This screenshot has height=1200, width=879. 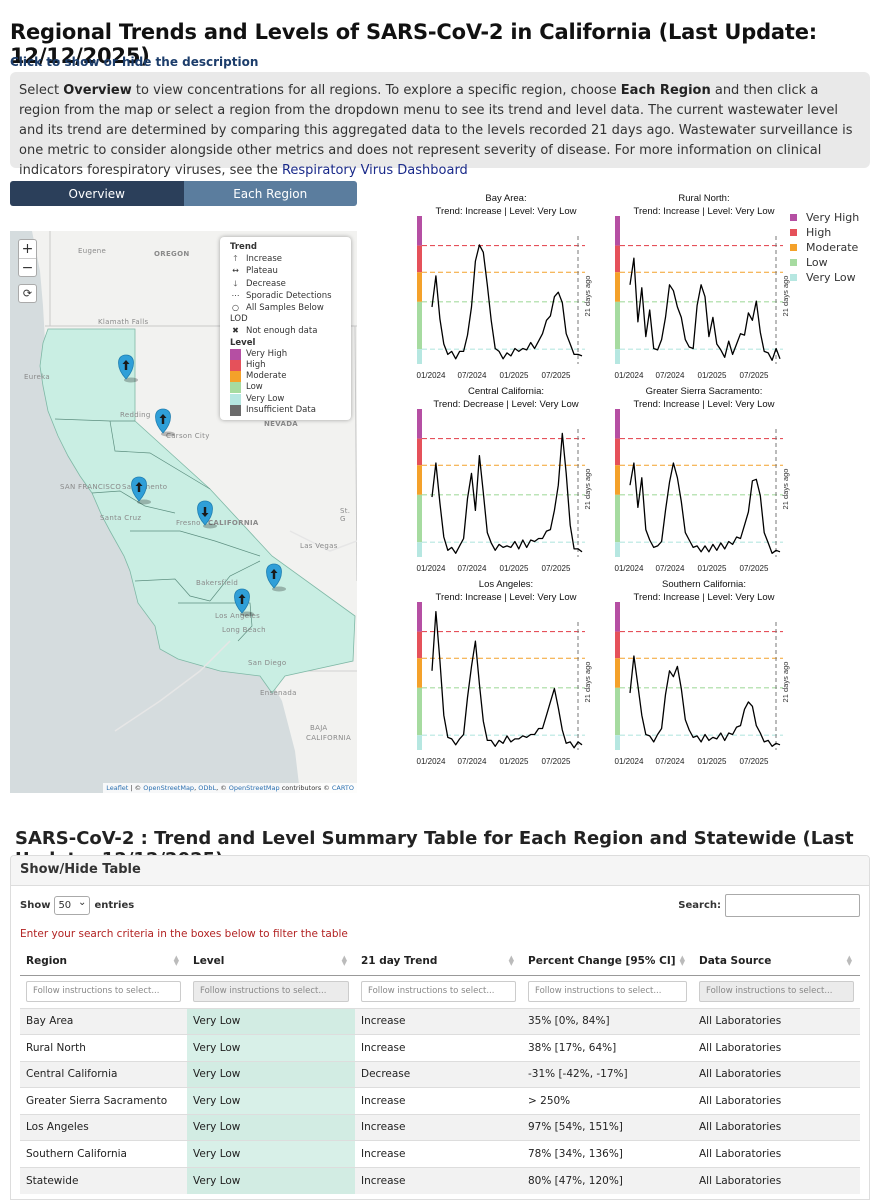 What do you see at coordinates (285, 388) in the screenshot?
I see `legend-level-item: Low` at bounding box center [285, 388].